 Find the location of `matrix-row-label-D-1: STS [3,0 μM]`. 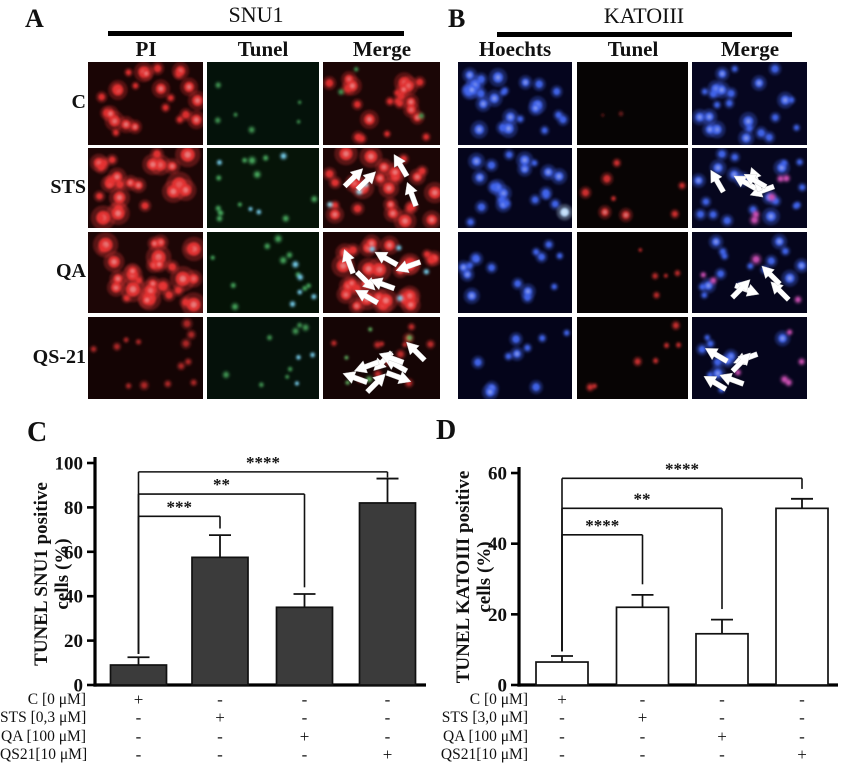

matrix-row-label-D-1: STS [3,0 μM] is located at coordinates (484, 718).